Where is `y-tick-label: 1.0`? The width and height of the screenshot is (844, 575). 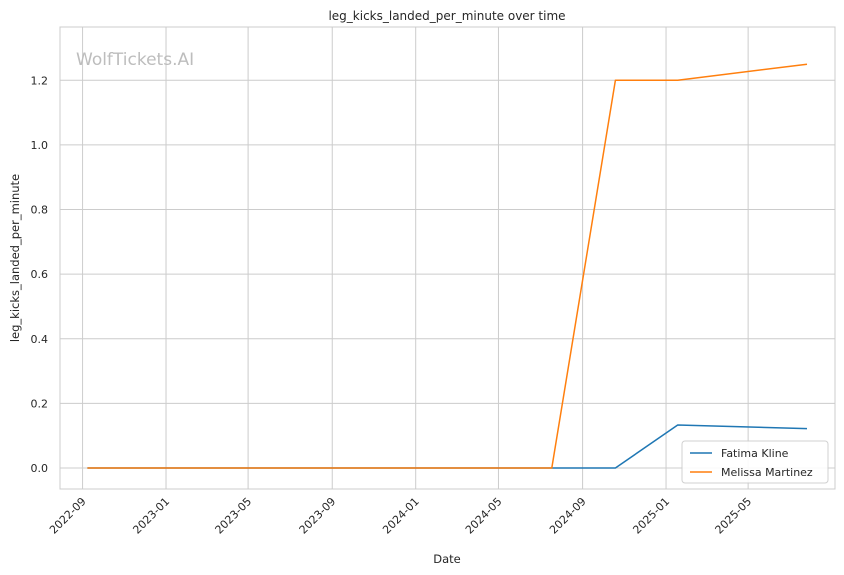
y-tick-label: 1.0 is located at coordinates (40, 145).